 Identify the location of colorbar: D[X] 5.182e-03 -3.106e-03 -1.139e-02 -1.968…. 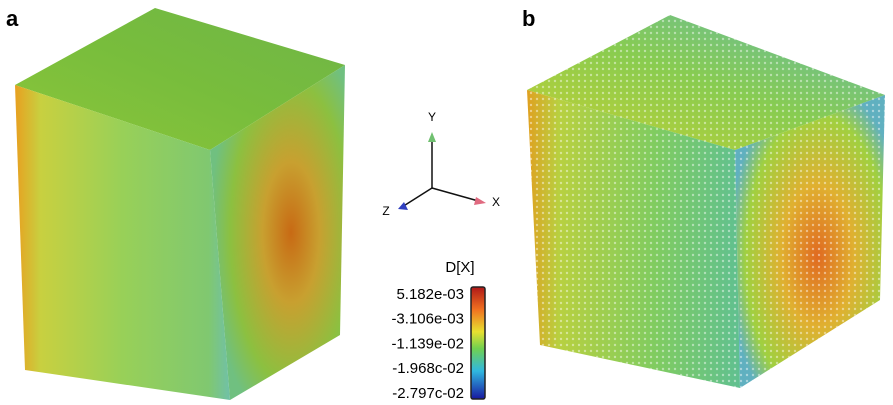
(438, 330).